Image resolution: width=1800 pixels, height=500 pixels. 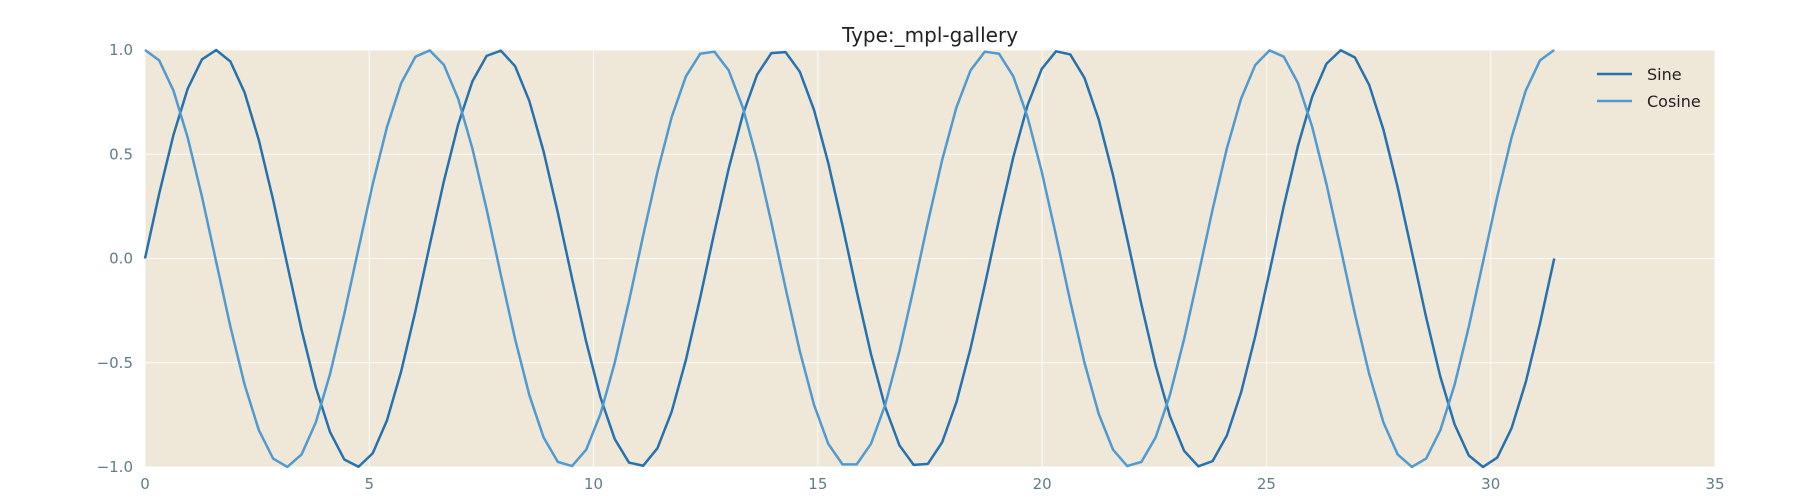 What do you see at coordinates (121, 50) in the screenshot?
I see `y-tick-label: 1.0` at bounding box center [121, 50].